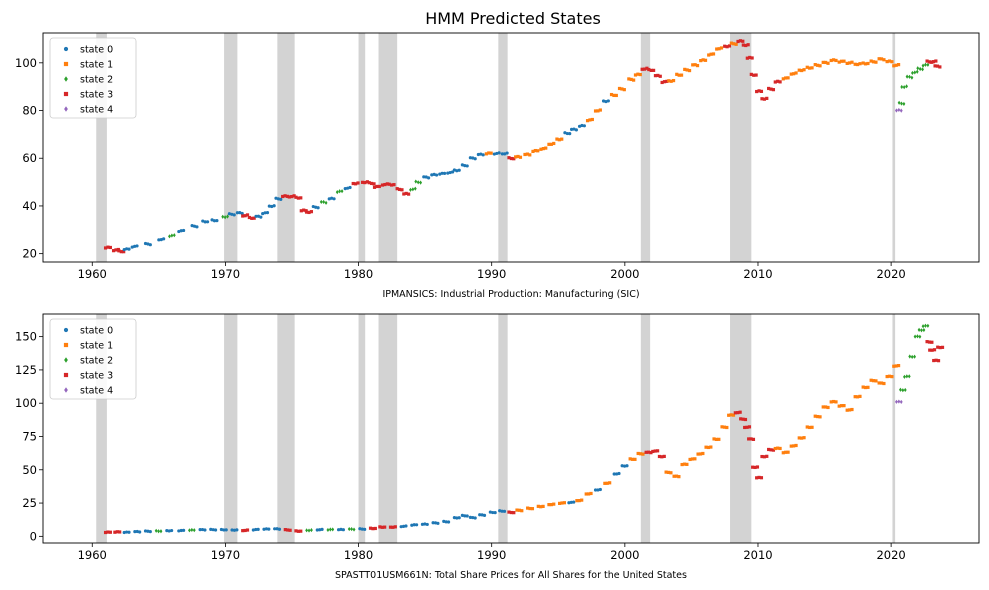  Describe the element at coordinates (624, 555) in the screenshot. I see `x-tick-label: 2000` at that location.